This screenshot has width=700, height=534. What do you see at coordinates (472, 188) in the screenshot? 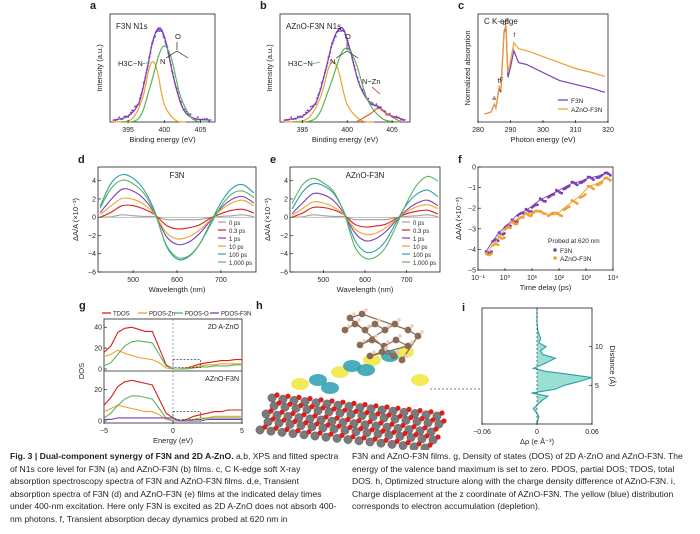
I see `y-tick-label: −1` at bounding box center [472, 188].